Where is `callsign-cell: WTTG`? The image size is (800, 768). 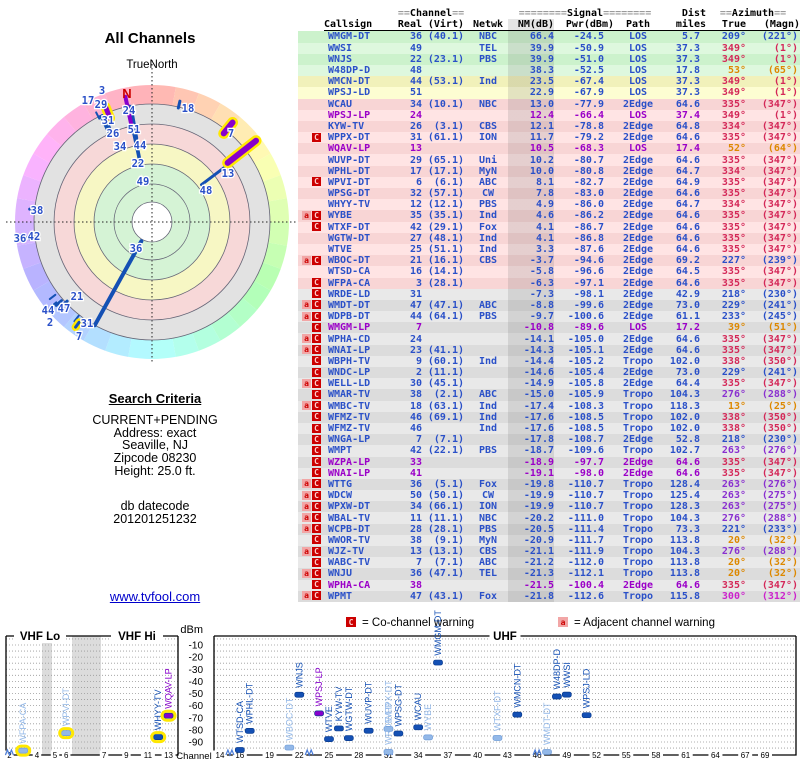 callsign-cell: WTTG is located at coordinates (340, 484).